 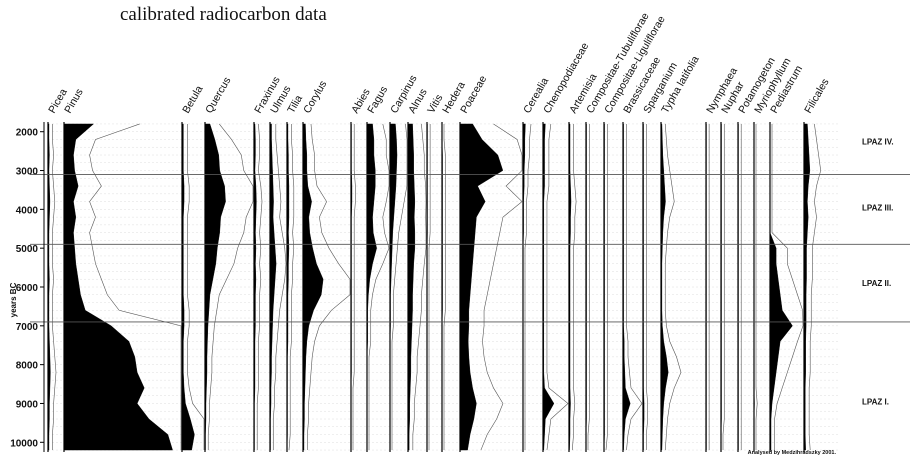 What do you see at coordinates (27, 133) in the screenshot?
I see `y-tick-label: 2000` at bounding box center [27, 133].